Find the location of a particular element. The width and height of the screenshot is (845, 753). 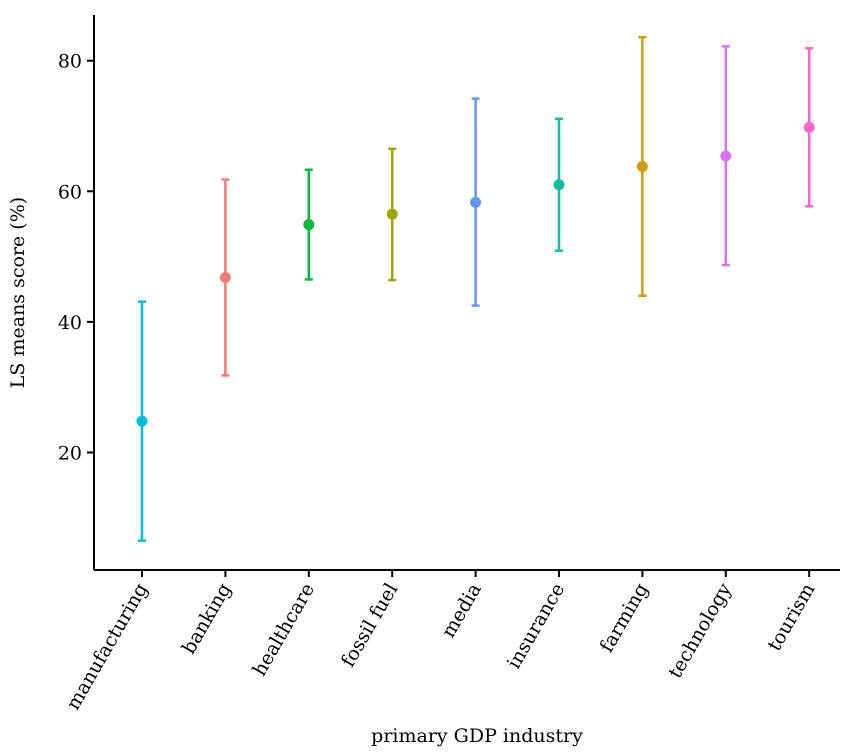

error-bar-healthcare is located at coordinates (309, 224).